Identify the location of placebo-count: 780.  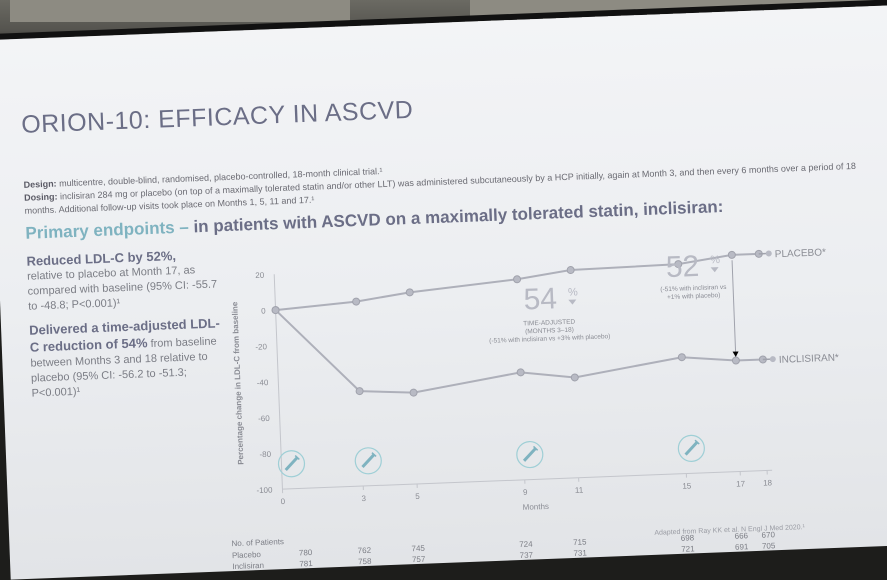
(306, 553).